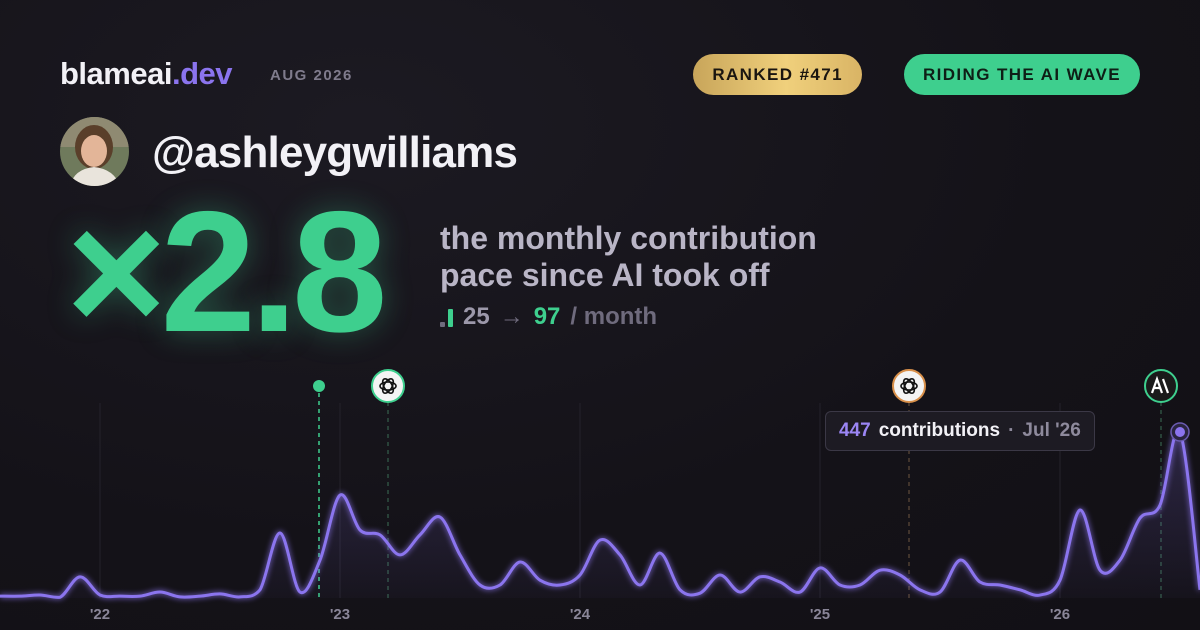  I want to click on anthropic-icon, so click(1161, 386).